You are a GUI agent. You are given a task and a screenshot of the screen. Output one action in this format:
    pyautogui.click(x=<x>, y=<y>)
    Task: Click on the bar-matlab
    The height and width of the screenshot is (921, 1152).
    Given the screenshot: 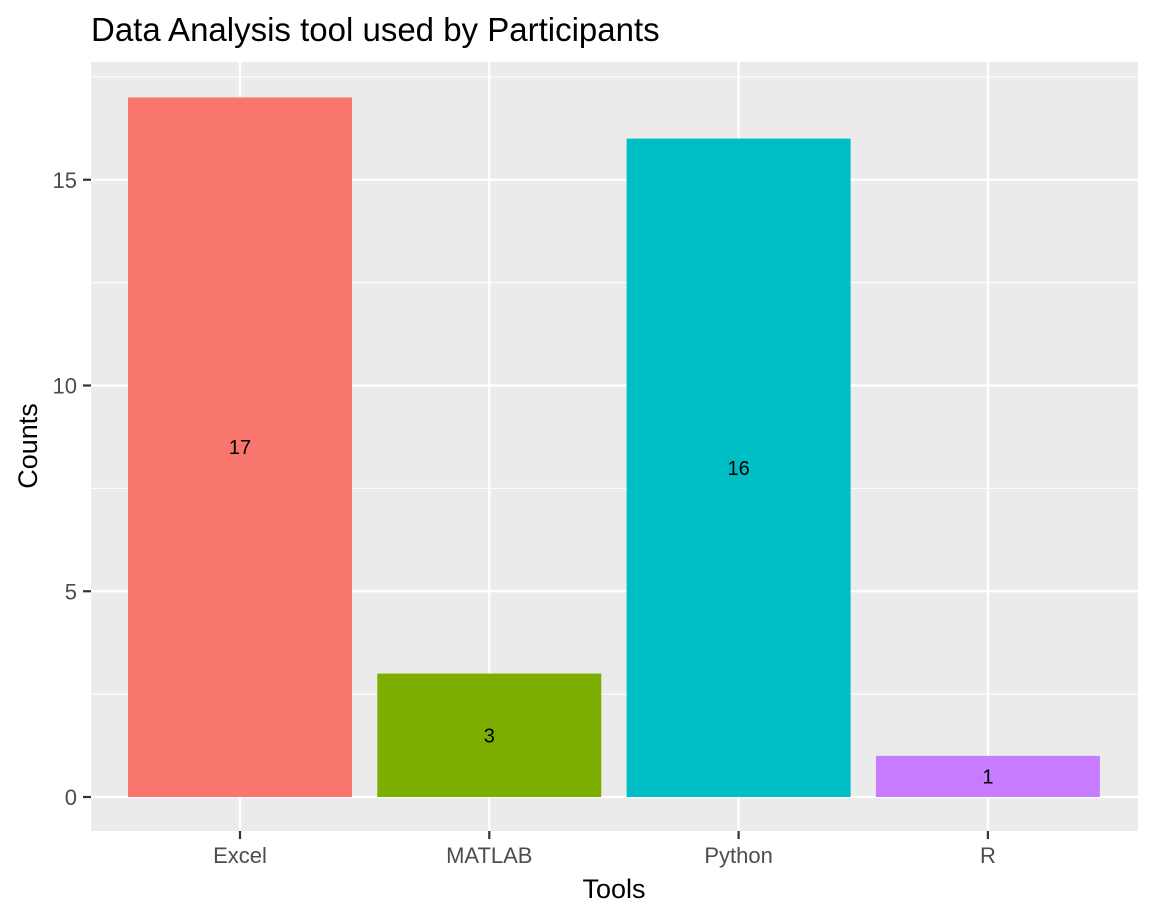 What is the action you would take?
    pyautogui.click(x=489, y=735)
    